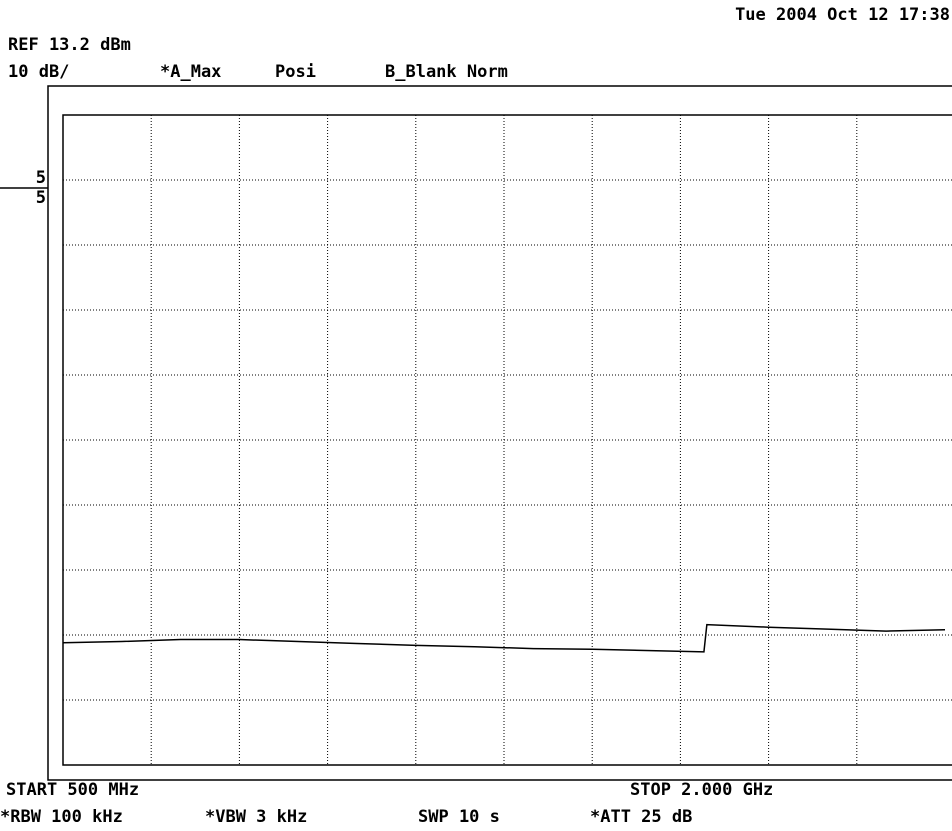 Image resolution: width=952 pixels, height=831 pixels. What do you see at coordinates (69, 45) in the screenshot?
I see `ref-level: REF 13.2 dBm` at bounding box center [69, 45].